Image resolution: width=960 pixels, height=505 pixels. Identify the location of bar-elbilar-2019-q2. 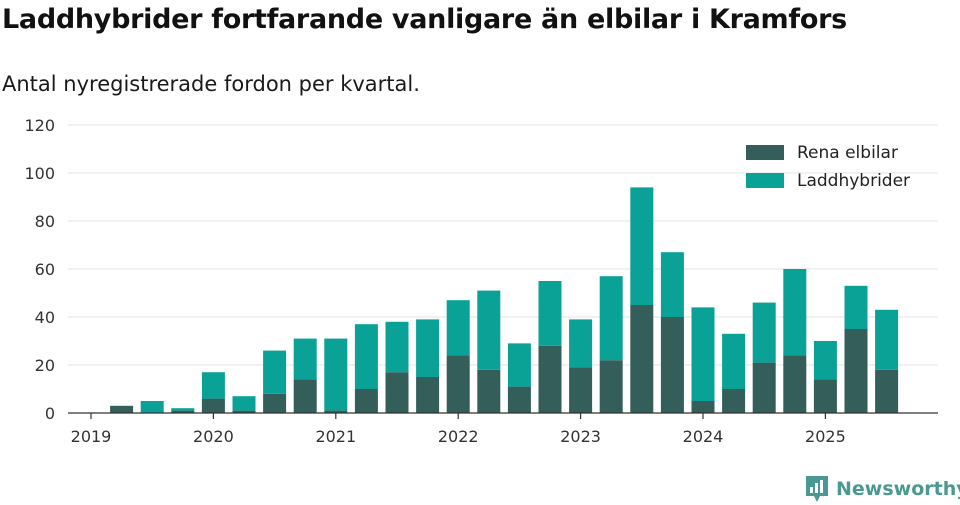
(122, 409).